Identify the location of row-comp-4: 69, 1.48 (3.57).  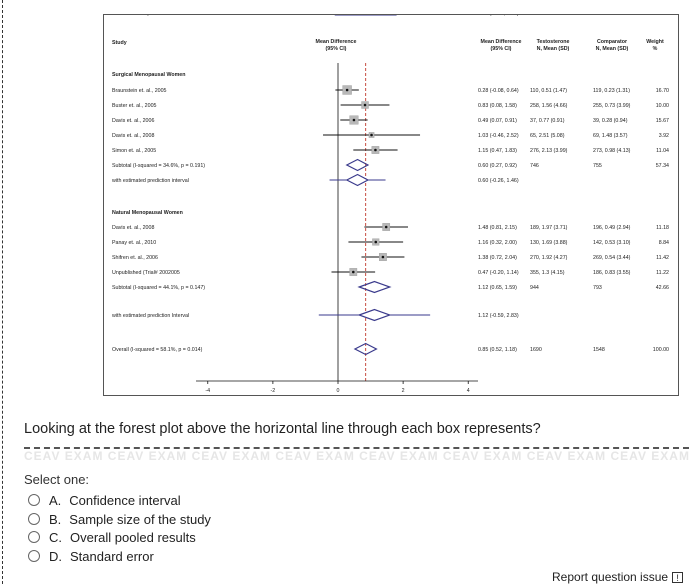
(610, 136).